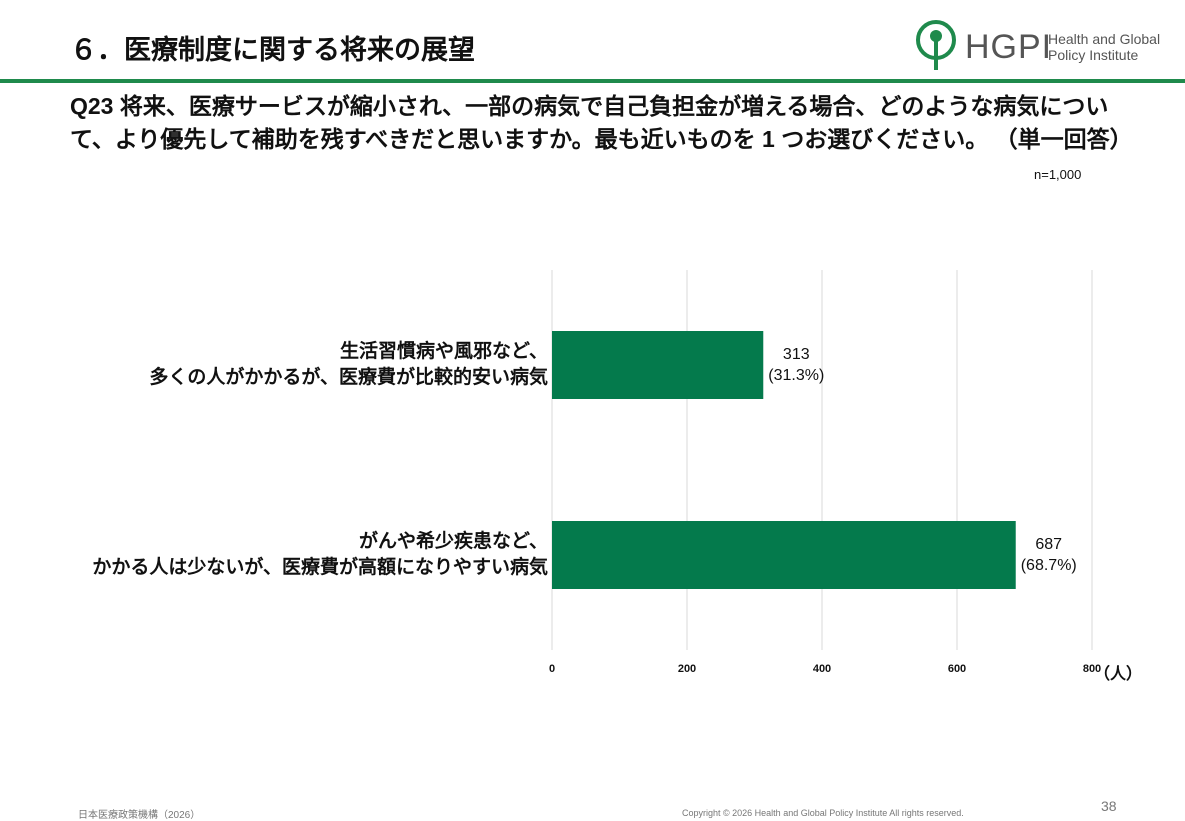 This screenshot has height=821, width=1185. What do you see at coordinates (1093, 55) in the screenshot?
I see `logo-text: Policy Institute` at bounding box center [1093, 55].